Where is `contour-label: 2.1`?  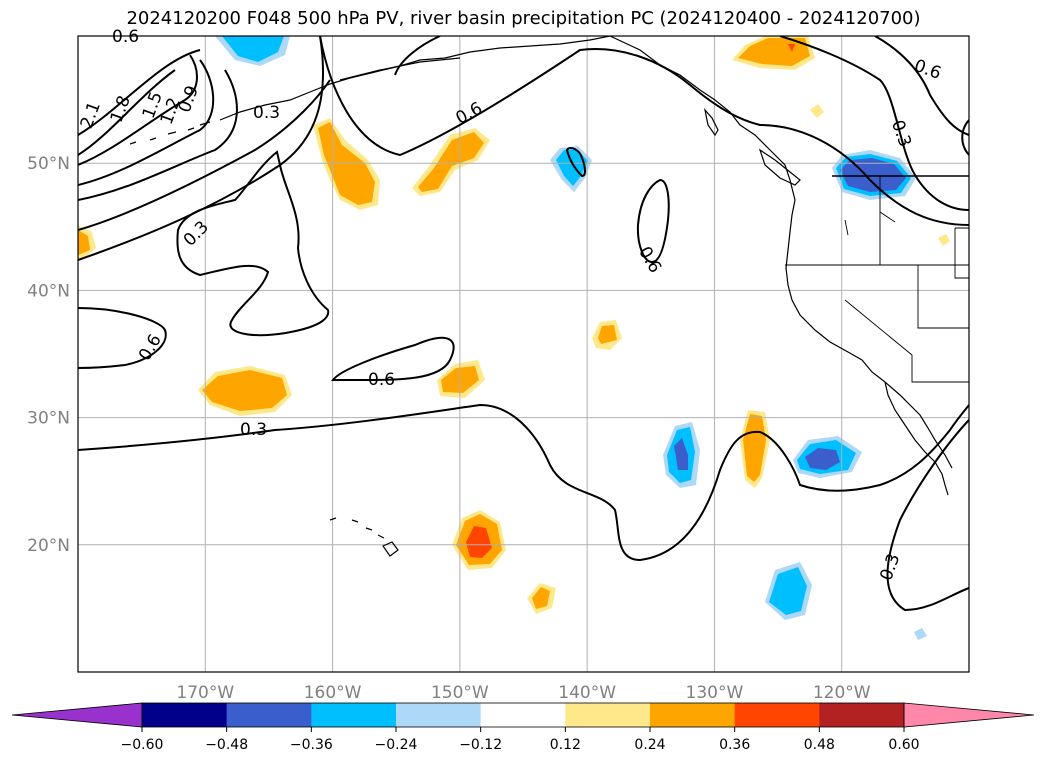 contour-label: 2.1 is located at coordinates (91, 115).